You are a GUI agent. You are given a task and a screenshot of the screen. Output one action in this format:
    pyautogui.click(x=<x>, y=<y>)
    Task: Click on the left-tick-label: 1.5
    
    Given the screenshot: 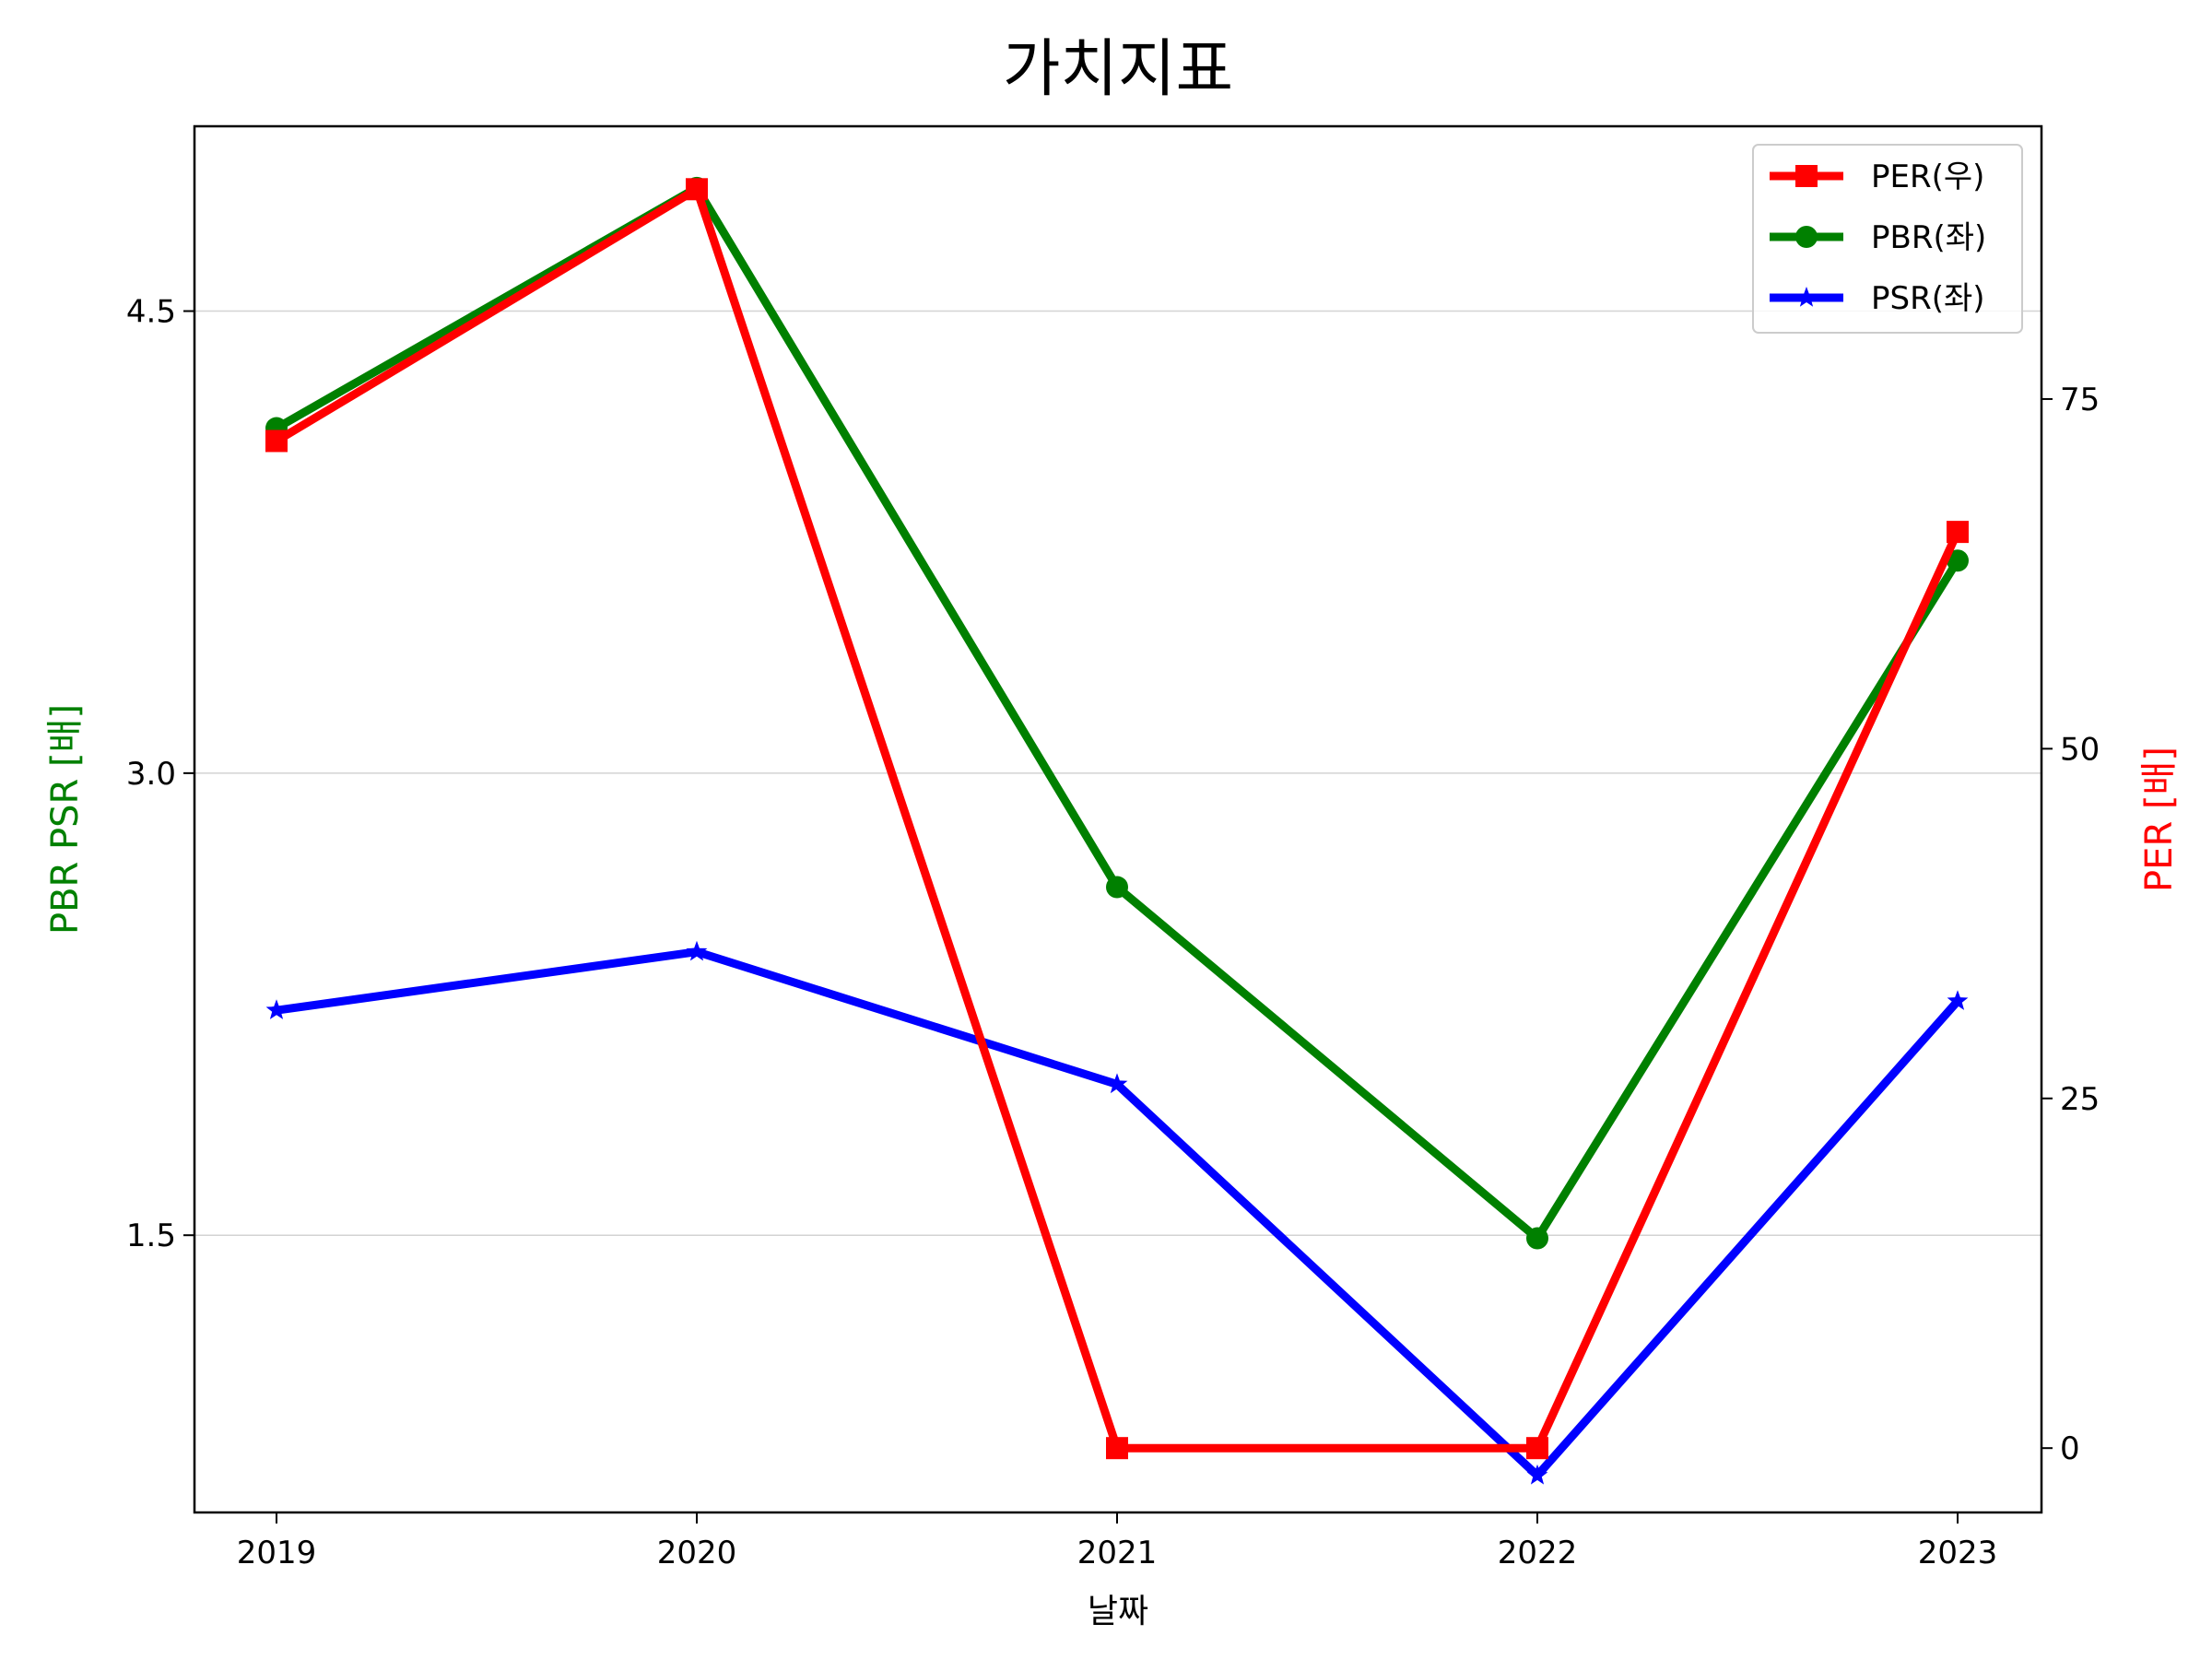 What is the action you would take?
    pyautogui.click(x=151, y=1236)
    